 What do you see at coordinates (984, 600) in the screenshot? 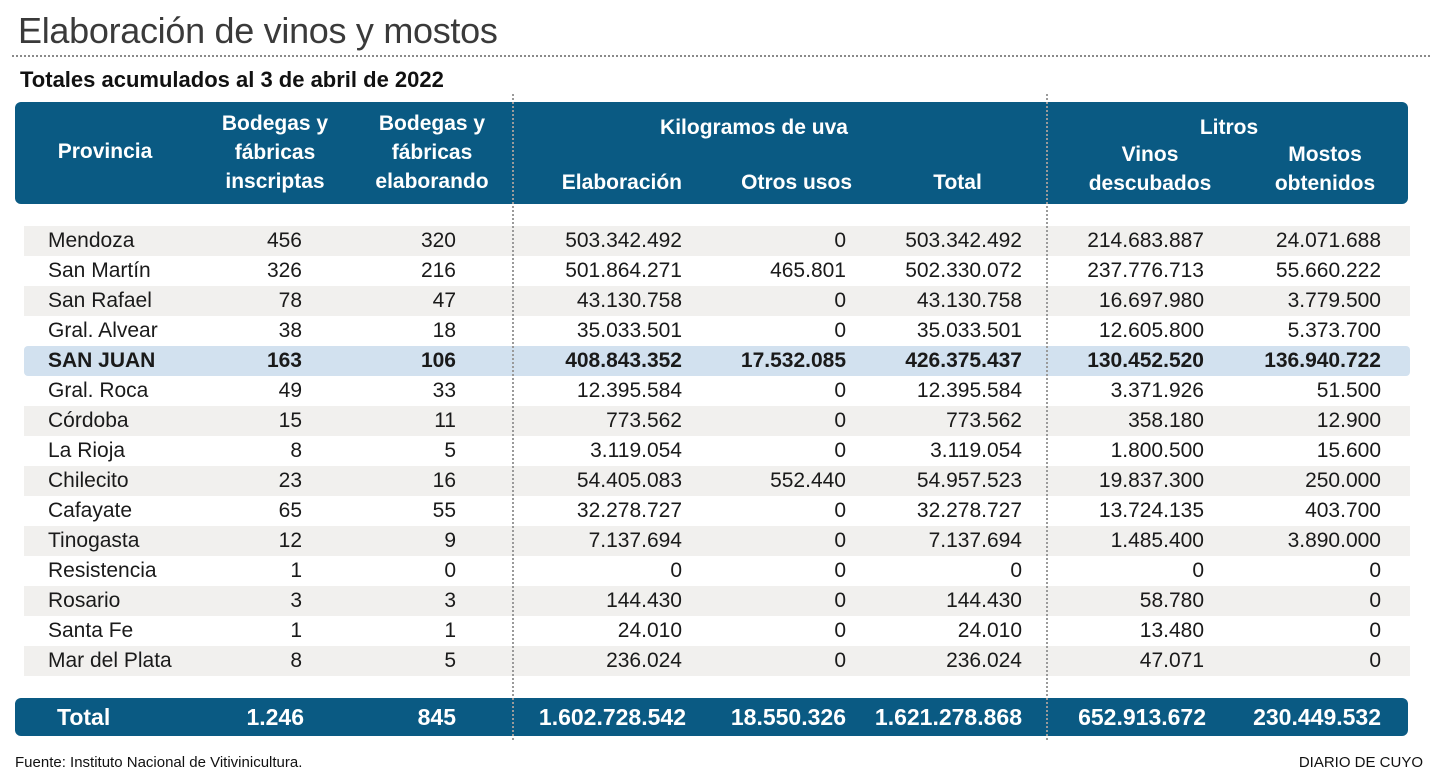
I see `cell-kg-total: 144.430` at bounding box center [984, 600].